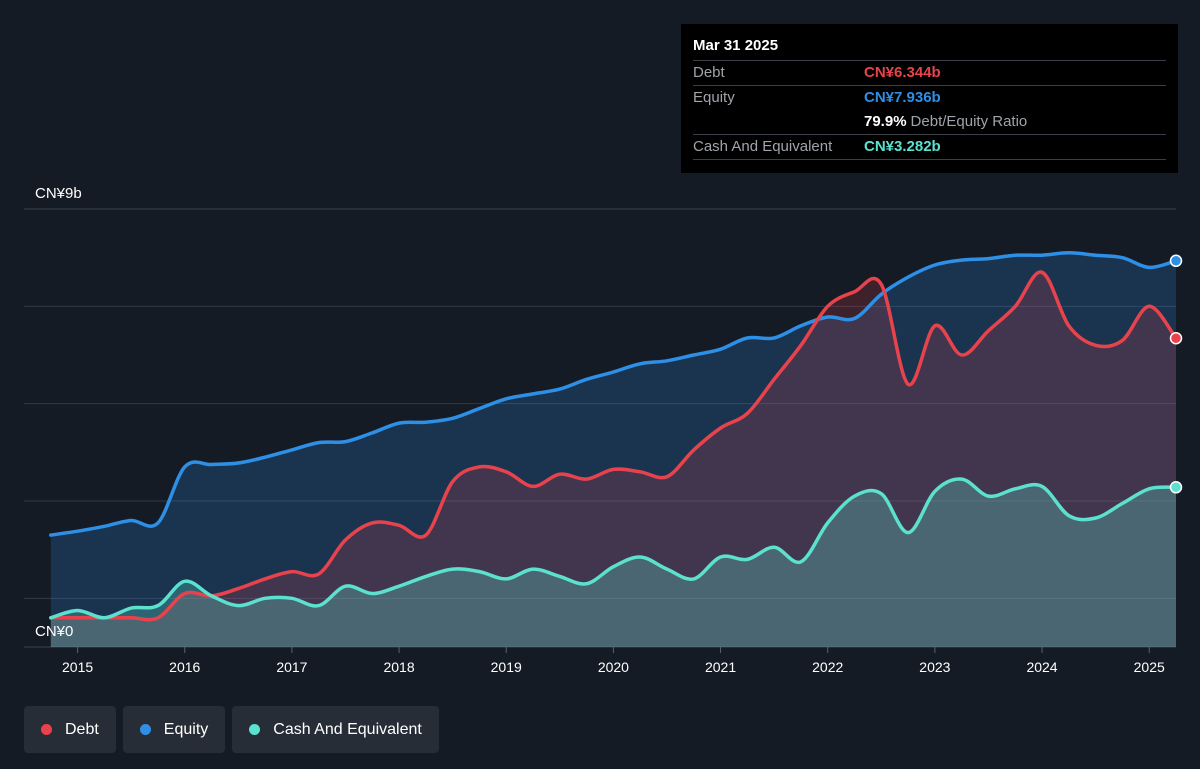  Describe the element at coordinates (969, 121) in the screenshot. I see `tooltip-ratio-label: Debt/Equity Ratio` at that location.